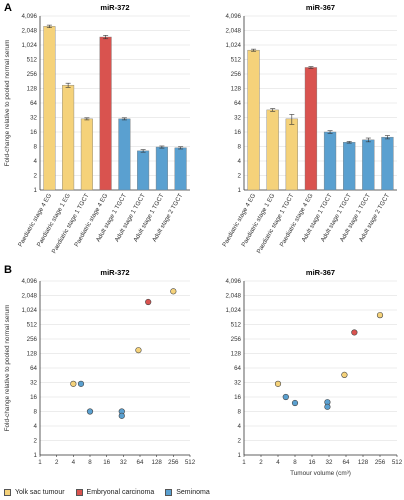  I want to click on legend-label-yolk-sac: Yolk sac tumour, so click(40, 492).